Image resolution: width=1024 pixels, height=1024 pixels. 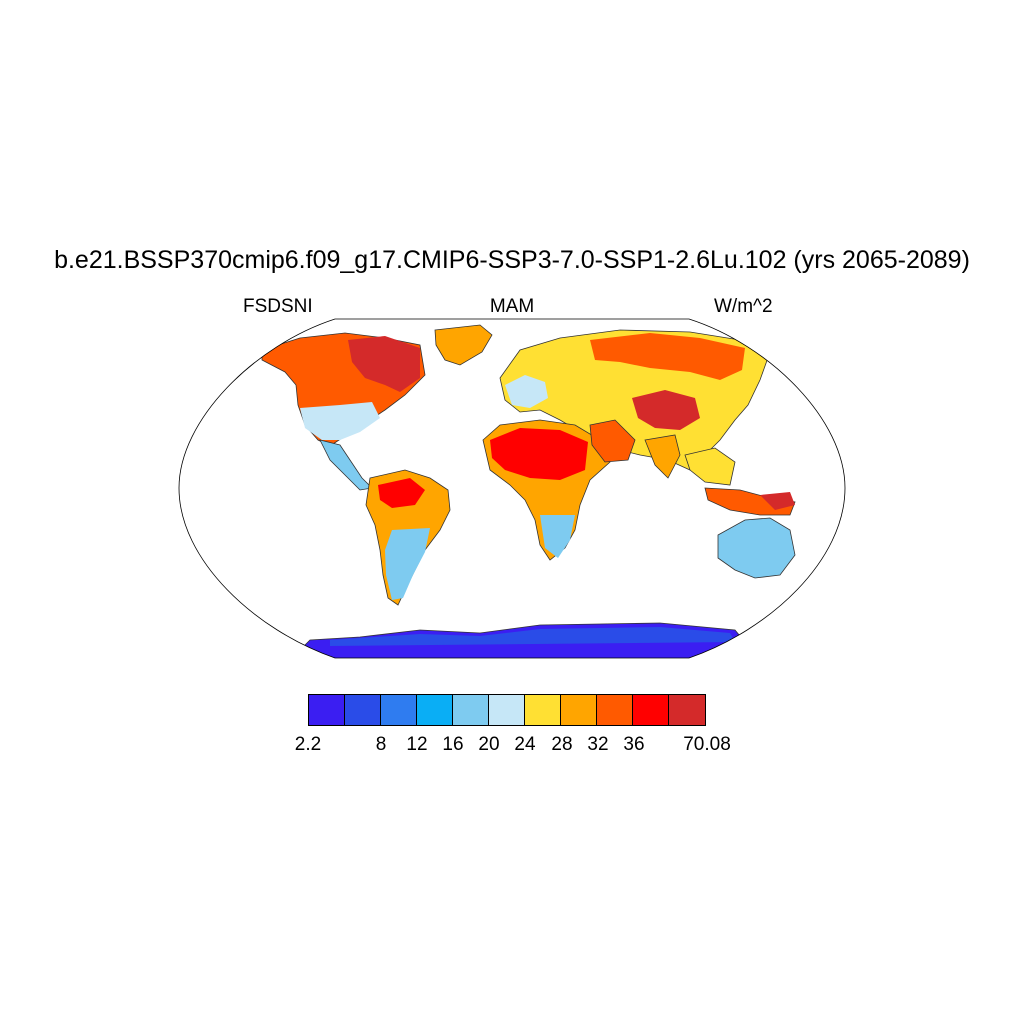 What do you see at coordinates (557, 536) in the screenshot?
I see `southern-africa-blue-region` at bounding box center [557, 536].